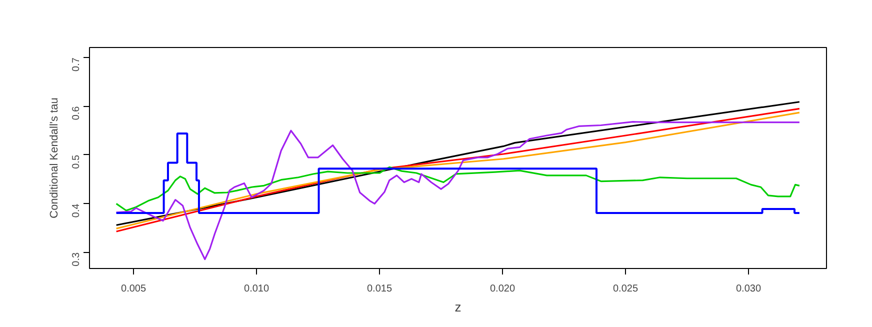 The image size is (872, 327). Describe the element at coordinates (76, 113) in the screenshot. I see `y-tick-label: 0.6` at that location.